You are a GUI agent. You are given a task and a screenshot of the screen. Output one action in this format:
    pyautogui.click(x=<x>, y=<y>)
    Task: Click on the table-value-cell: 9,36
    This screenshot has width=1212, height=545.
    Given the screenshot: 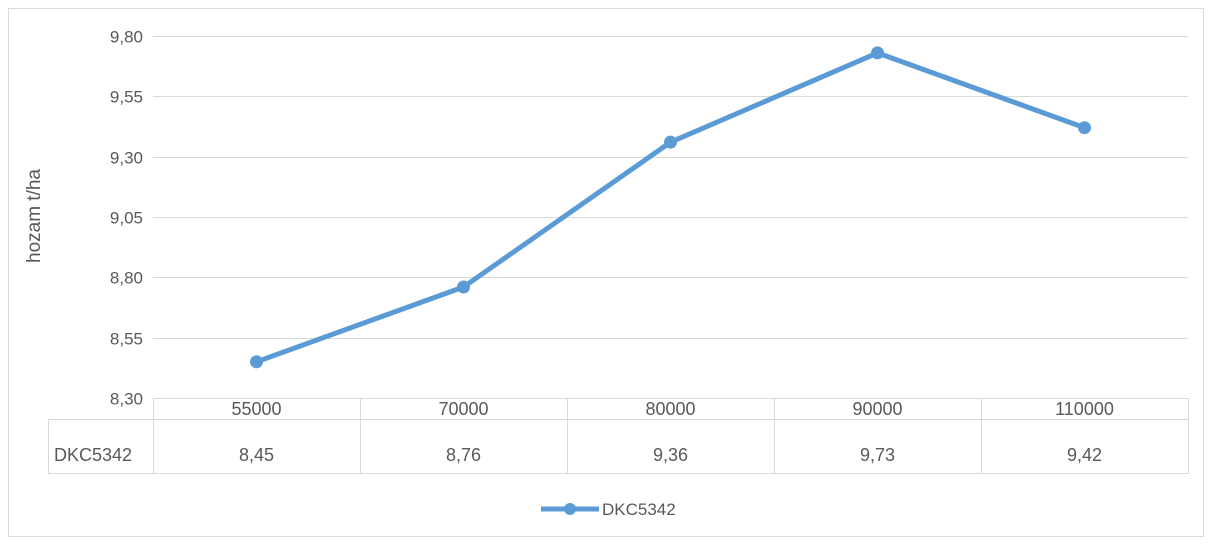 What is the action you would take?
    pyautogui.click(x=670, y=455)
    